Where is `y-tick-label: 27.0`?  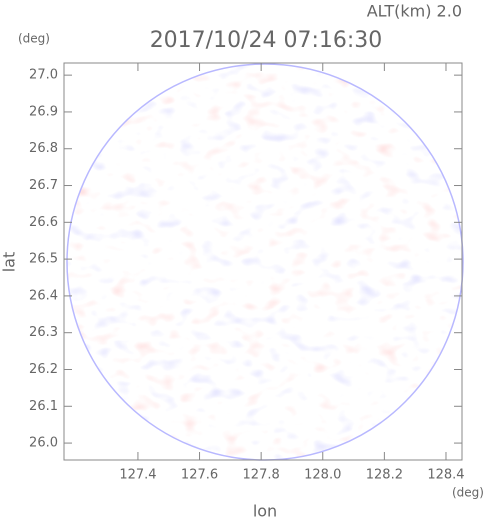 y-tick-label: 27.0 is located at coordinates (43, 75).